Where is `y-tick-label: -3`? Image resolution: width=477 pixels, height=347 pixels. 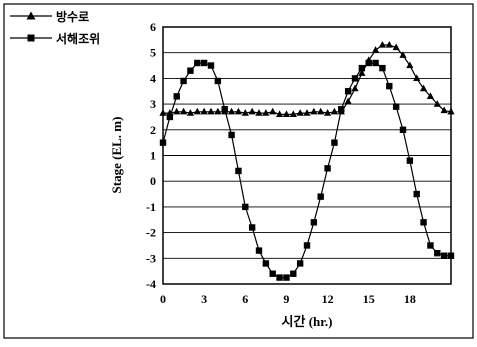
y-tick-label: -3 is located at coordinates (151, 258).